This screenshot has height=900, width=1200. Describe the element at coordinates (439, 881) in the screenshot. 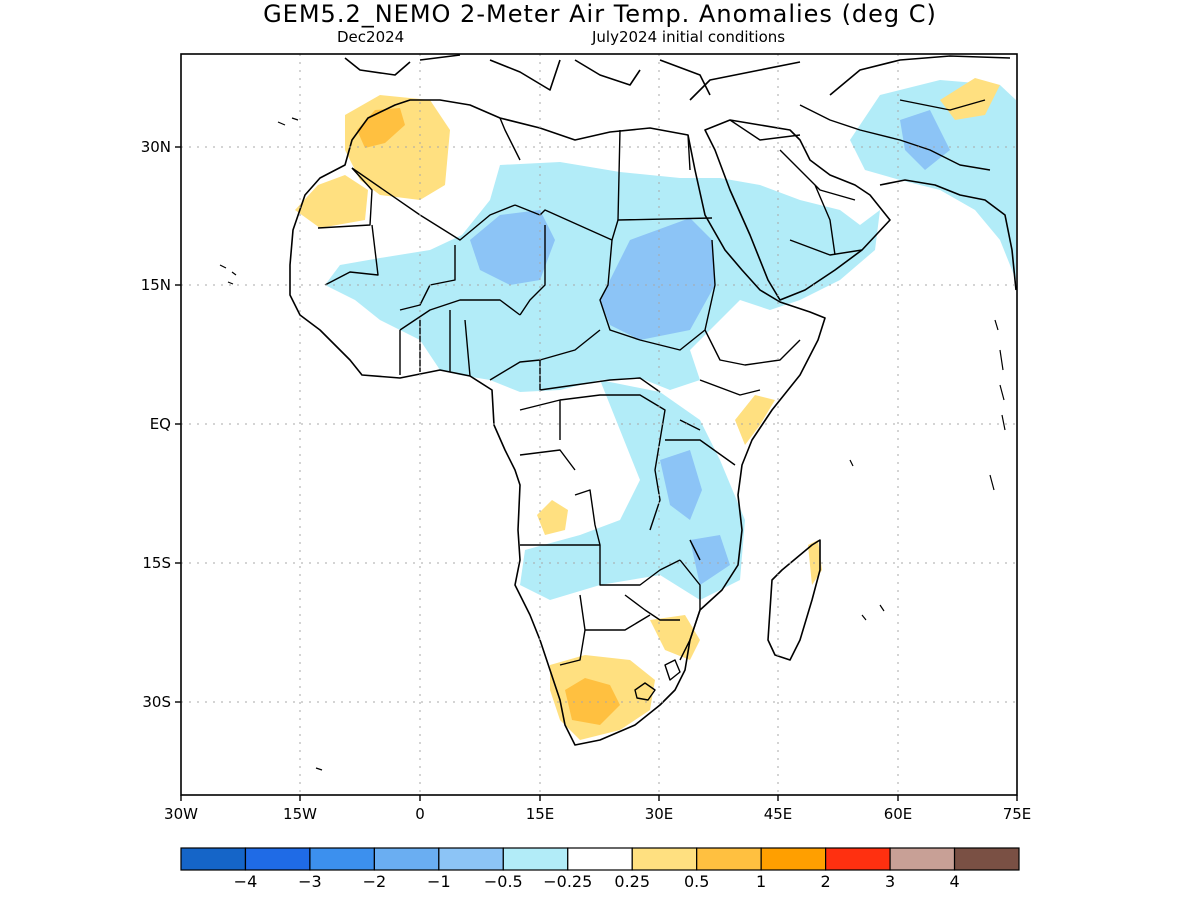

I see `colorbar-label: −1` at that location.